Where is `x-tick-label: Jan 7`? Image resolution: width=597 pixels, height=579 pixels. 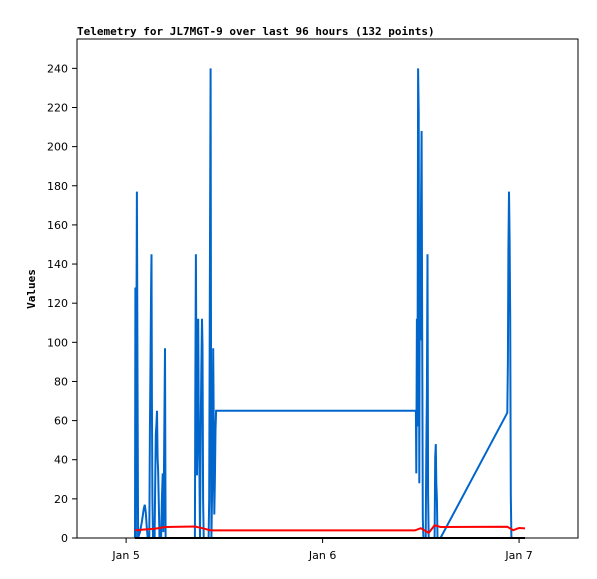 x-tick-label: Jan 7 is located at coordinates (518, 555).